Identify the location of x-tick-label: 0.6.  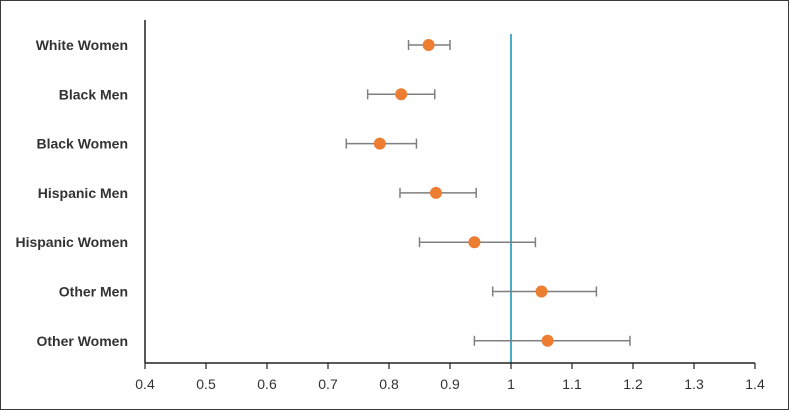
(267, 384).